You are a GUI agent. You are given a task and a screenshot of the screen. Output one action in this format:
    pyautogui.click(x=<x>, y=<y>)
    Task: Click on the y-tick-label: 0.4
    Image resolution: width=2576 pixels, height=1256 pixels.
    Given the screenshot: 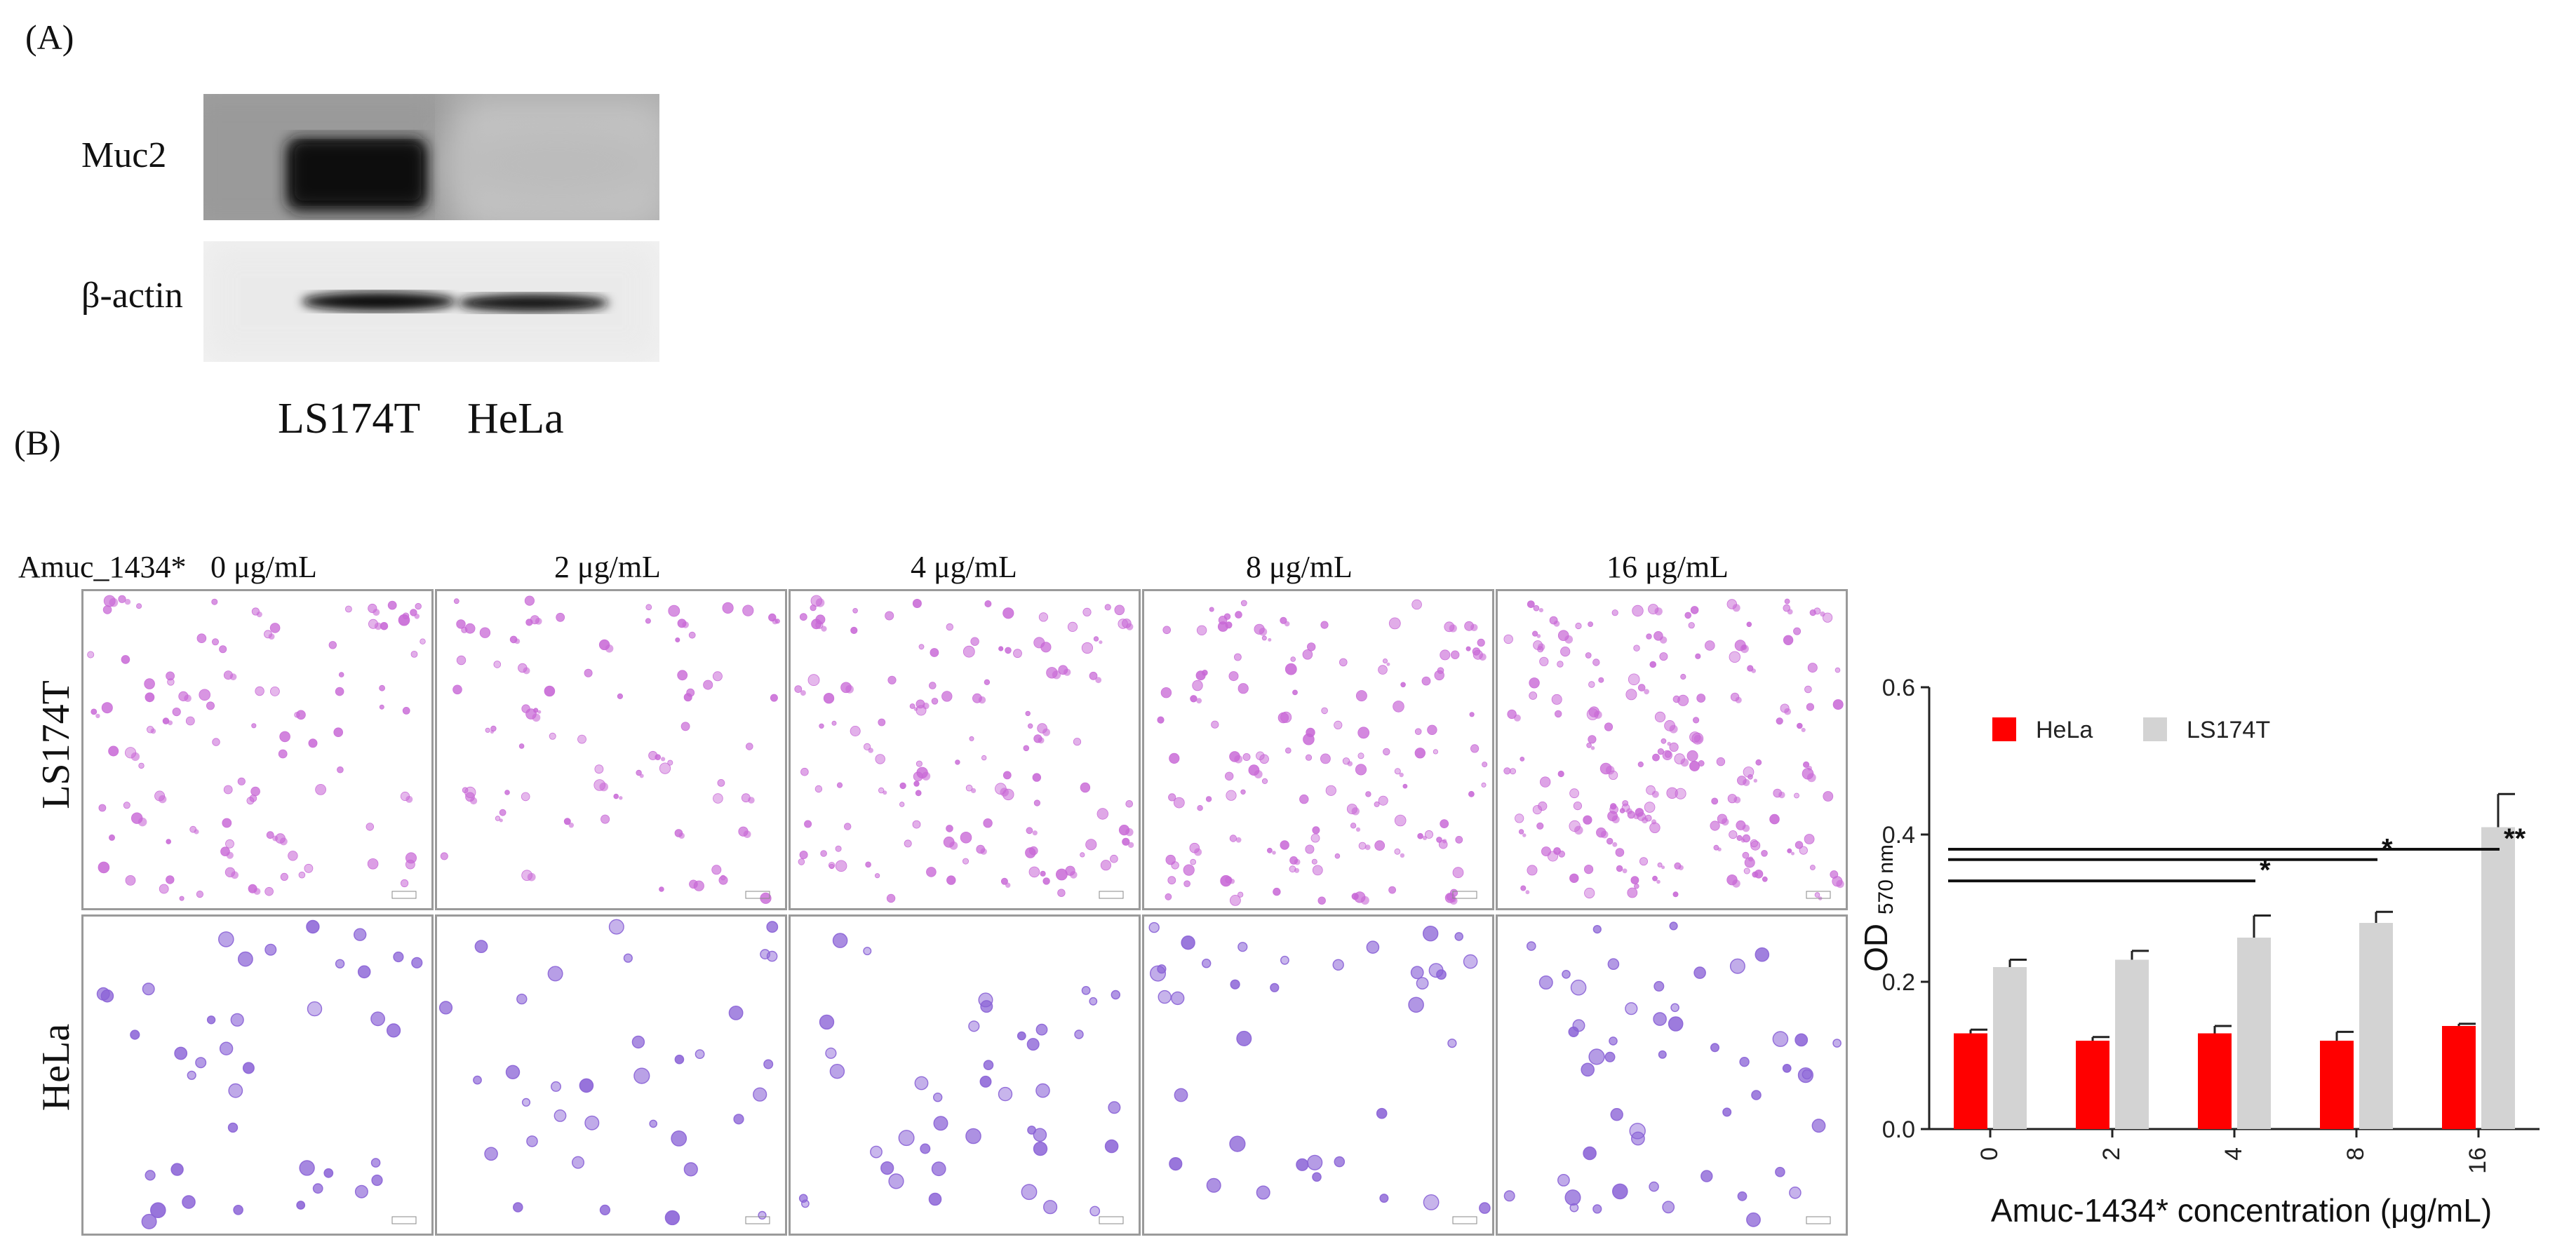 What is the action you would take?
    pyautogui.click(x=1899, y=835)
    